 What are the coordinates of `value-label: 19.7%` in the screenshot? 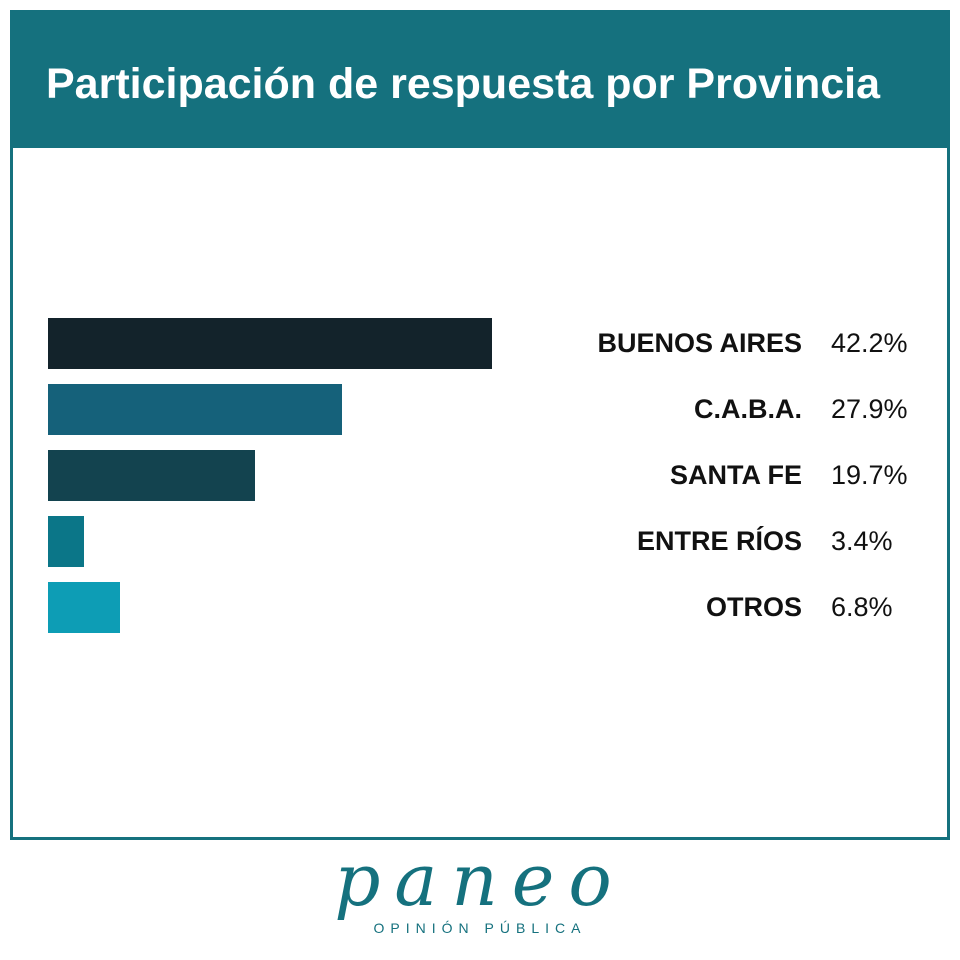 It's located at (869, 475).